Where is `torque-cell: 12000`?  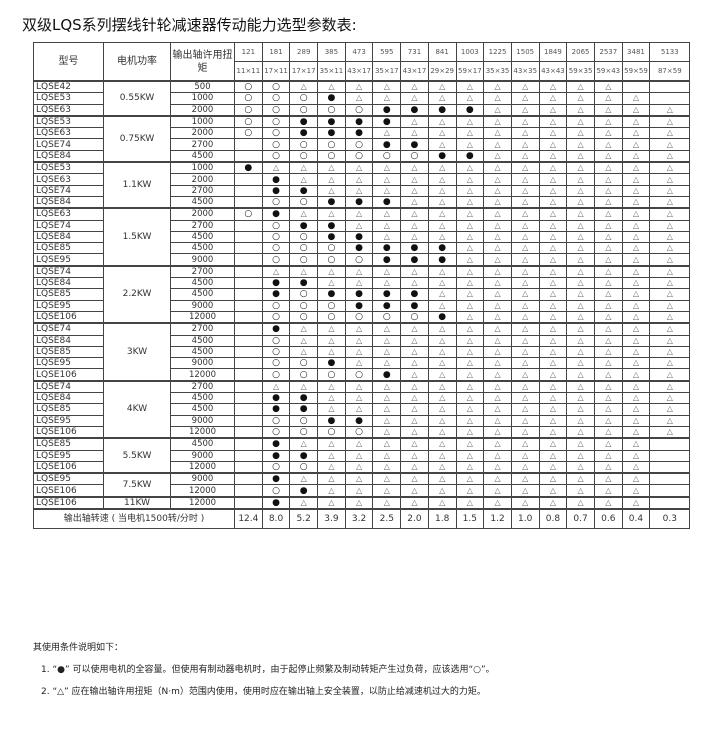
torque-cell: 12000 is located at coordinates (202, 467).